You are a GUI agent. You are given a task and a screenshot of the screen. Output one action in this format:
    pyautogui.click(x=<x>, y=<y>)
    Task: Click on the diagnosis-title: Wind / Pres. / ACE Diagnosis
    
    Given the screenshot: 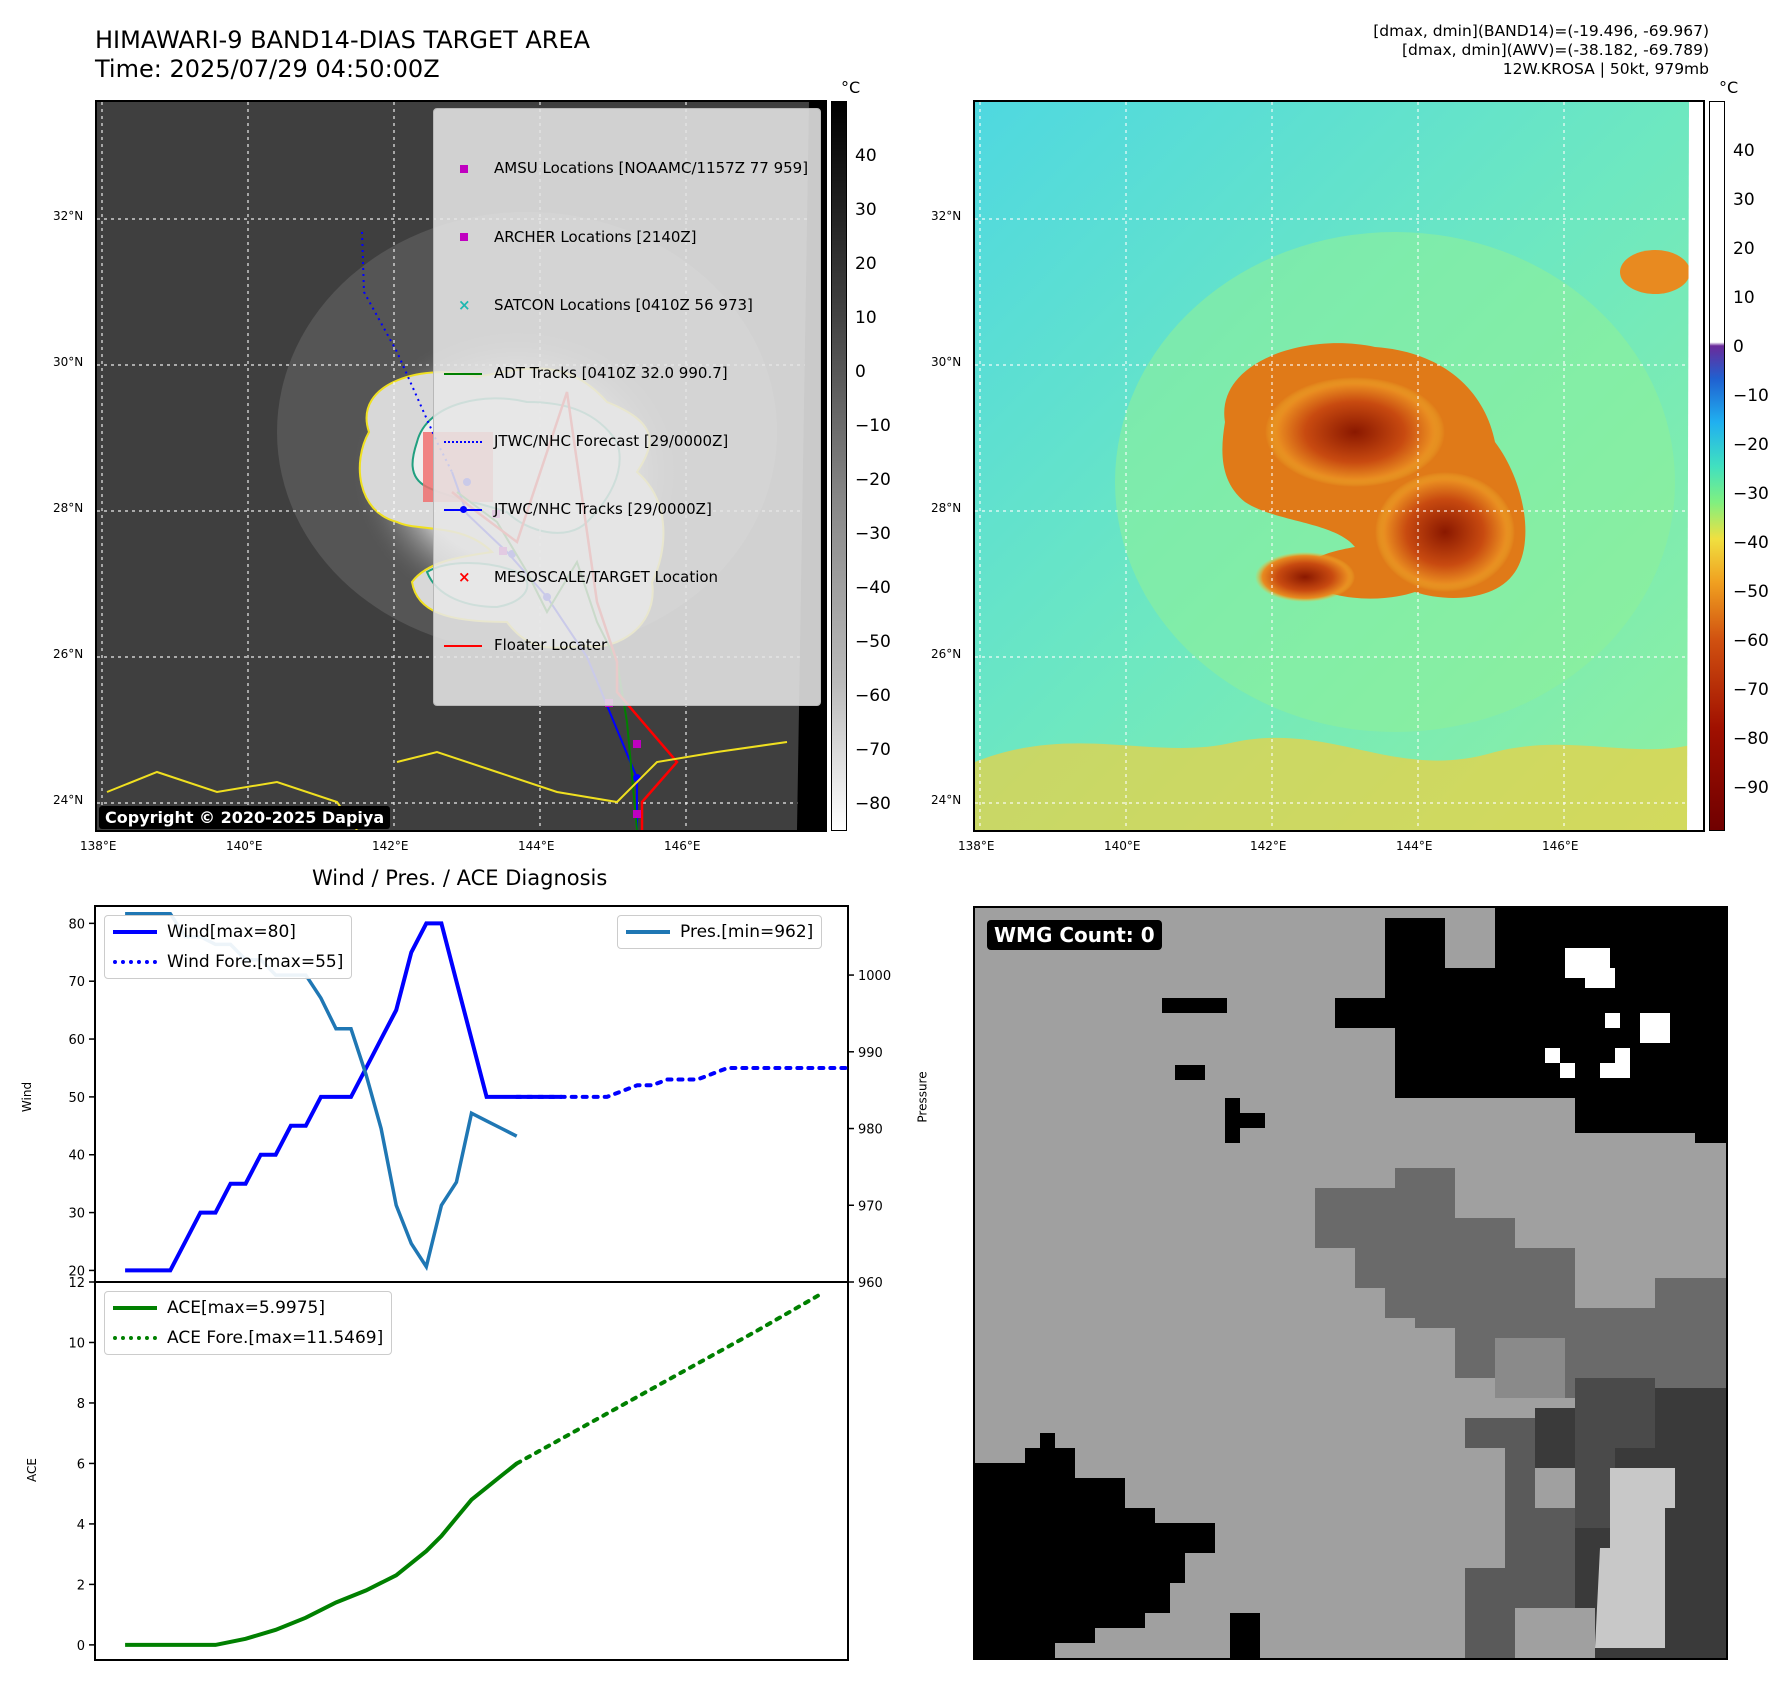 What is the action you would take?
    pyautogui.click(x=460, y=878)
    